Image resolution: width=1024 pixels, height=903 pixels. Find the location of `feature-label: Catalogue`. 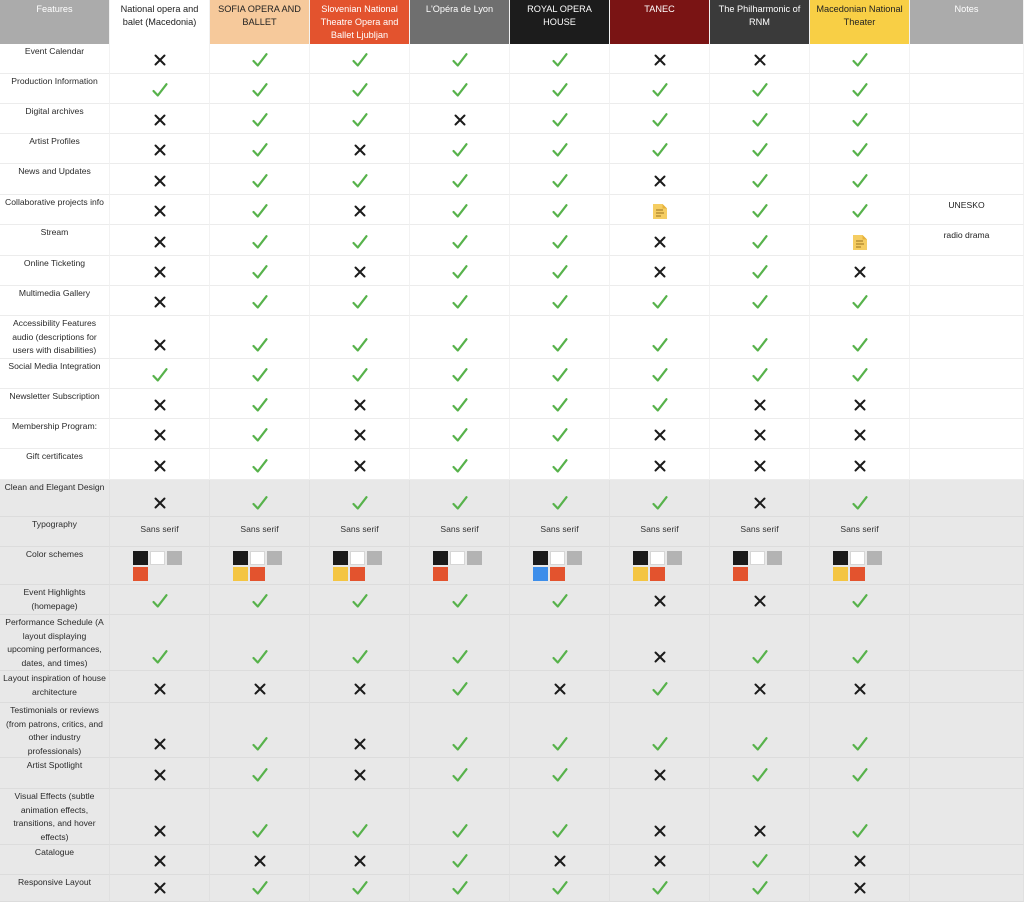

feature-label: Catalogue is located at coordinates (55, 860).